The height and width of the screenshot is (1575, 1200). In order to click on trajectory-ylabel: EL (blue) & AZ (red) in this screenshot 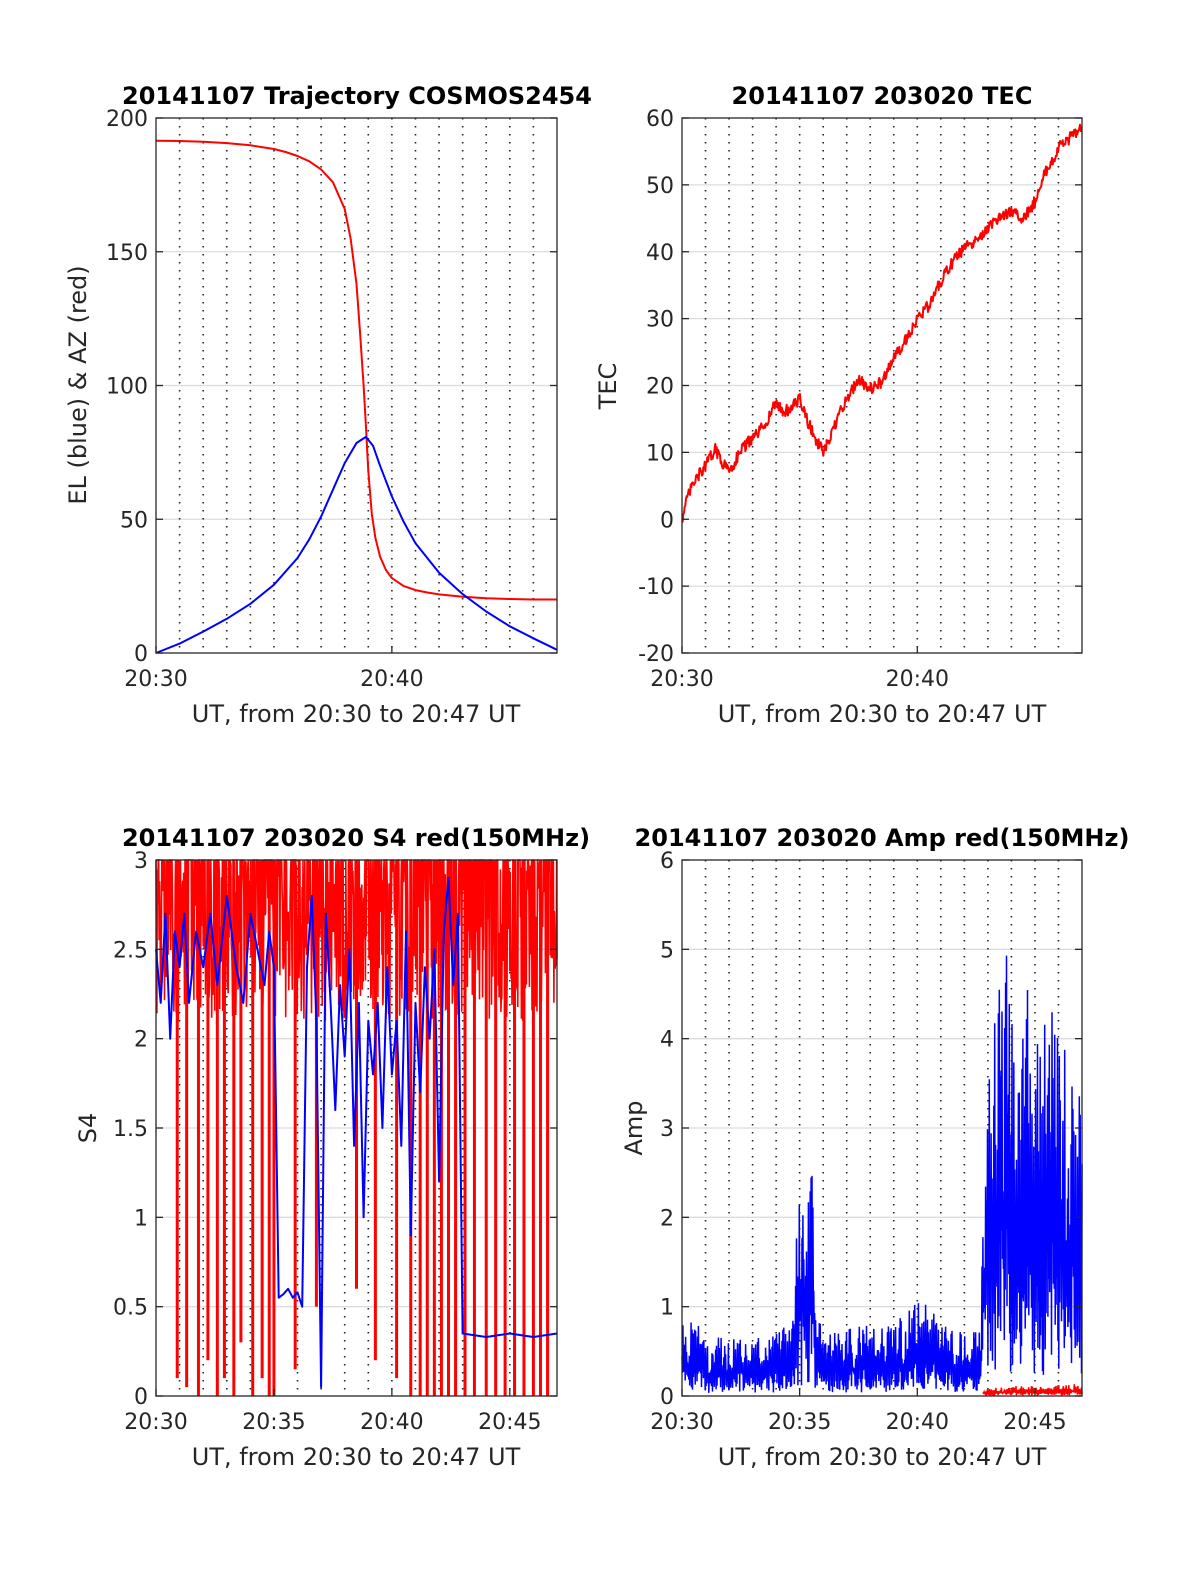, I will do `click(78, 384)`.